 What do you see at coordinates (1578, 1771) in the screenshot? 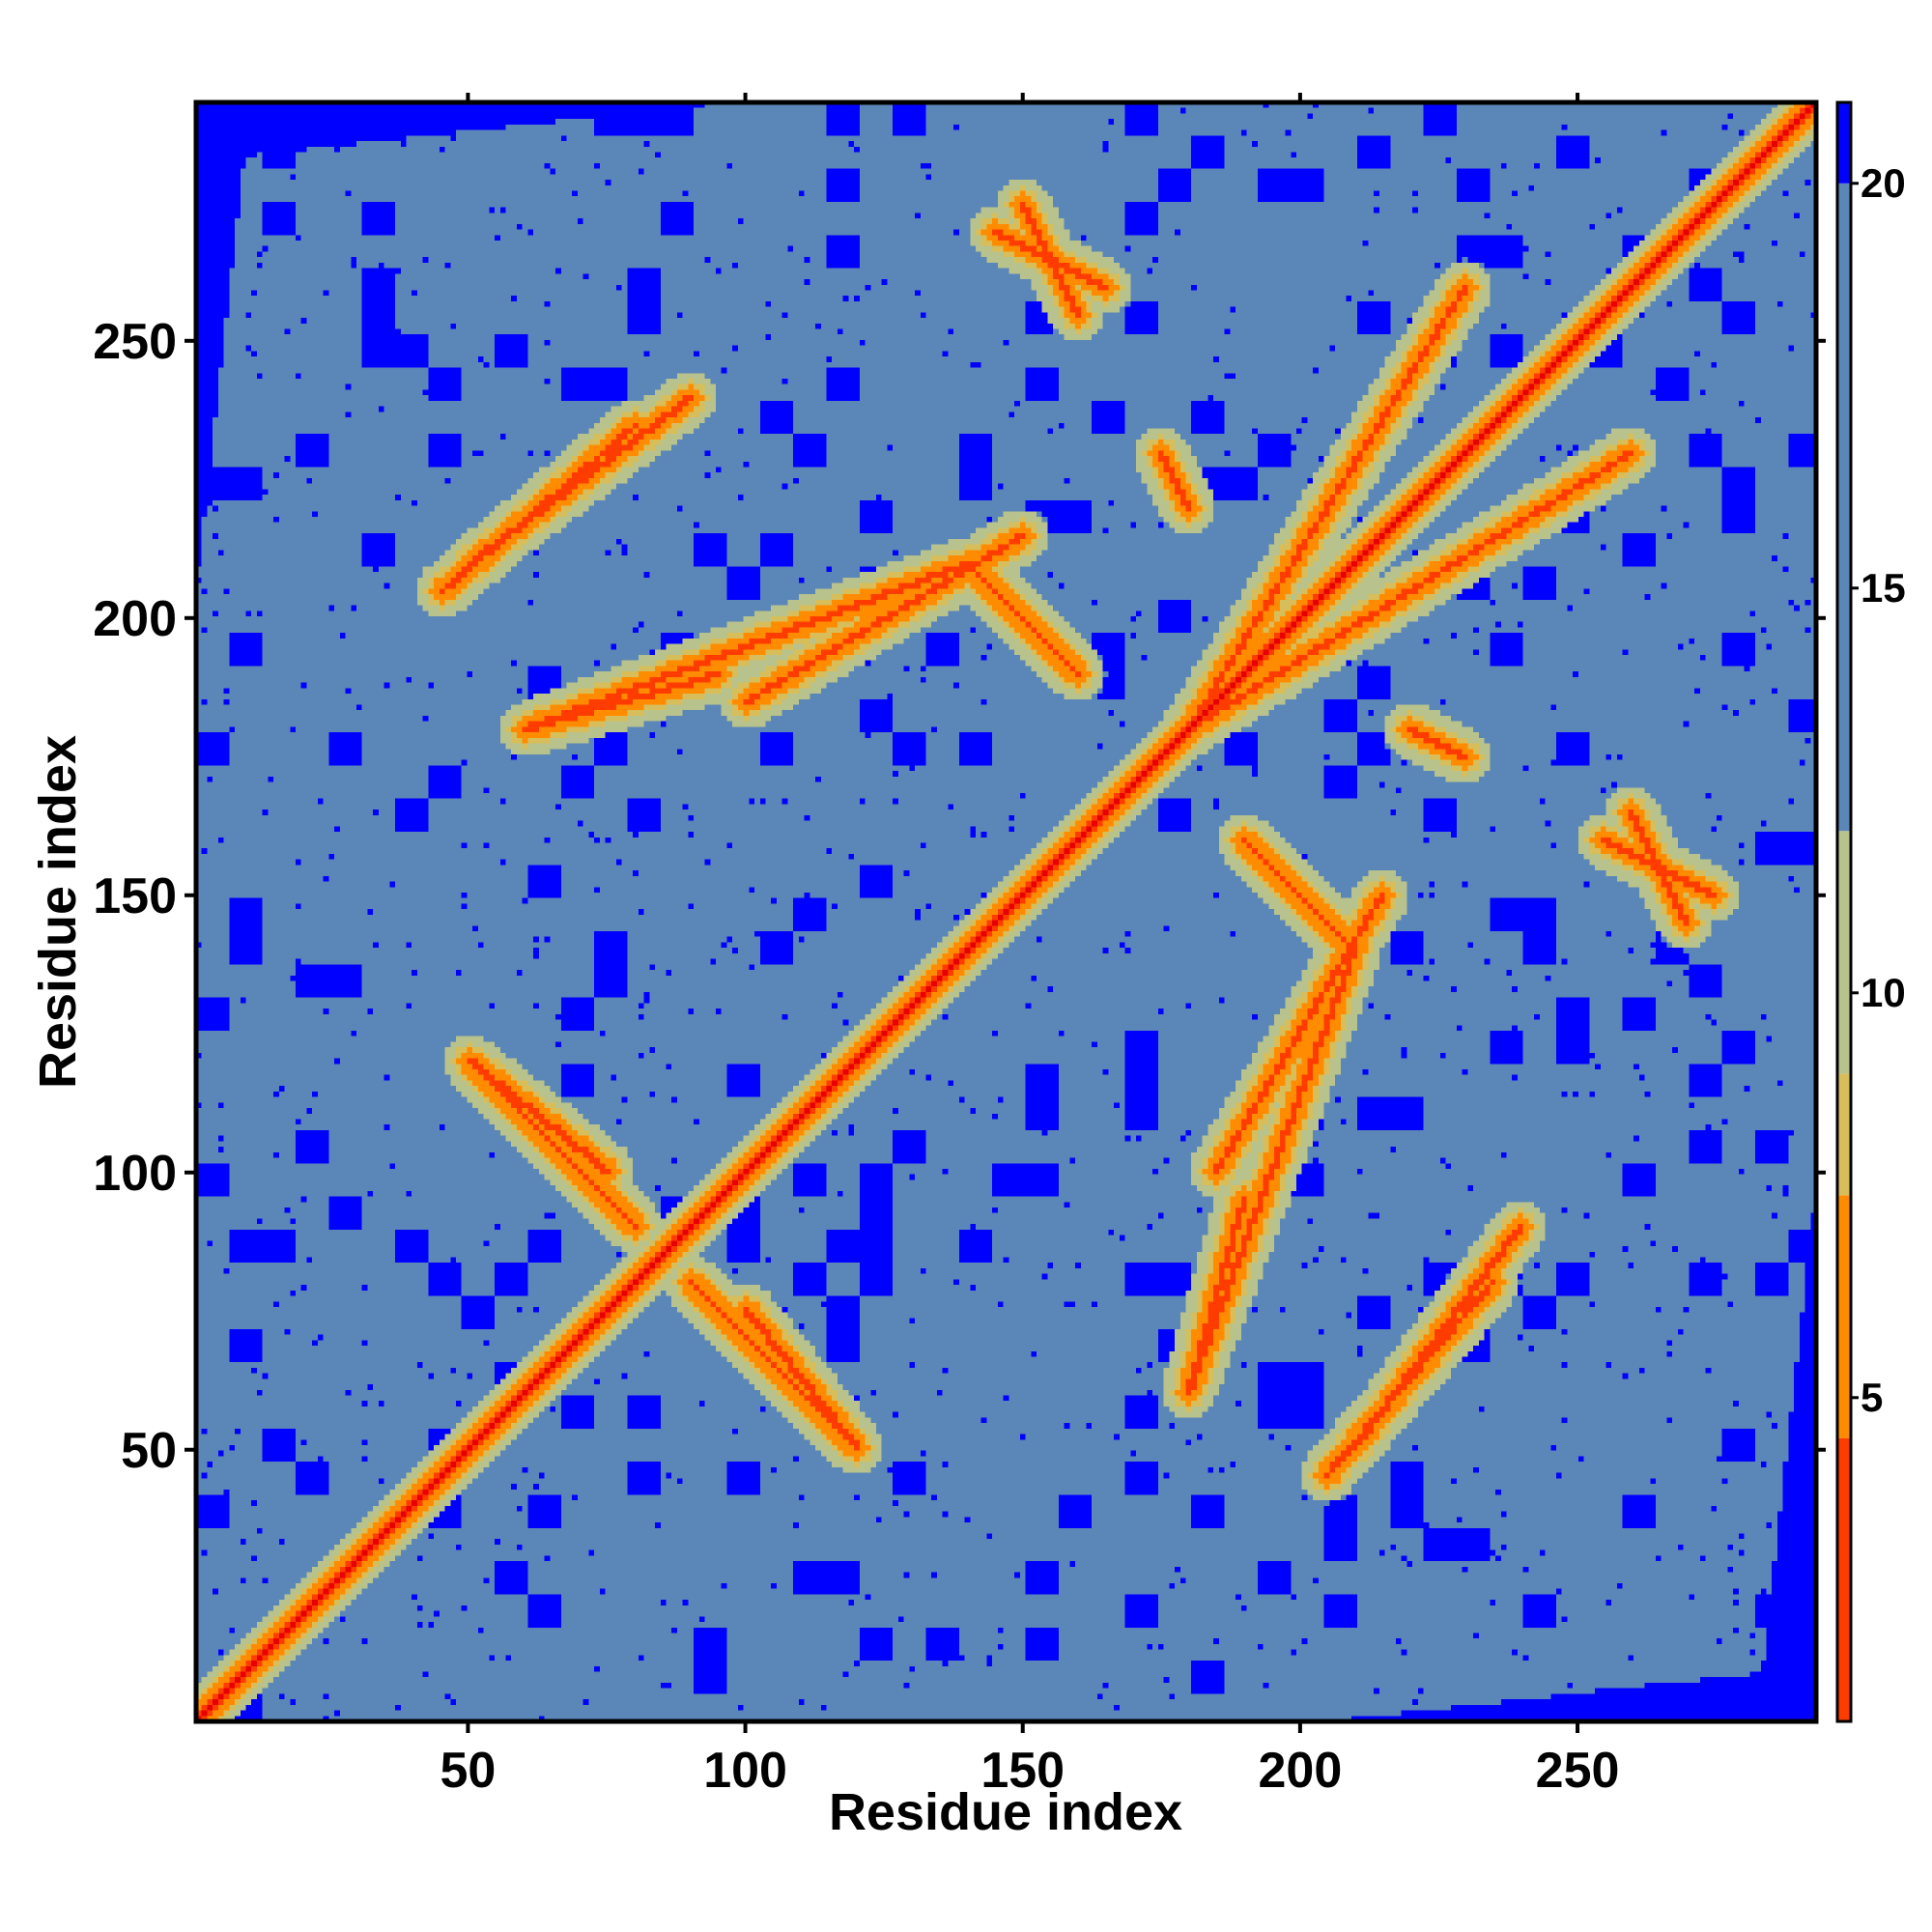
I see `x-tick-label: 250` at bounding box center [1578, 1771].